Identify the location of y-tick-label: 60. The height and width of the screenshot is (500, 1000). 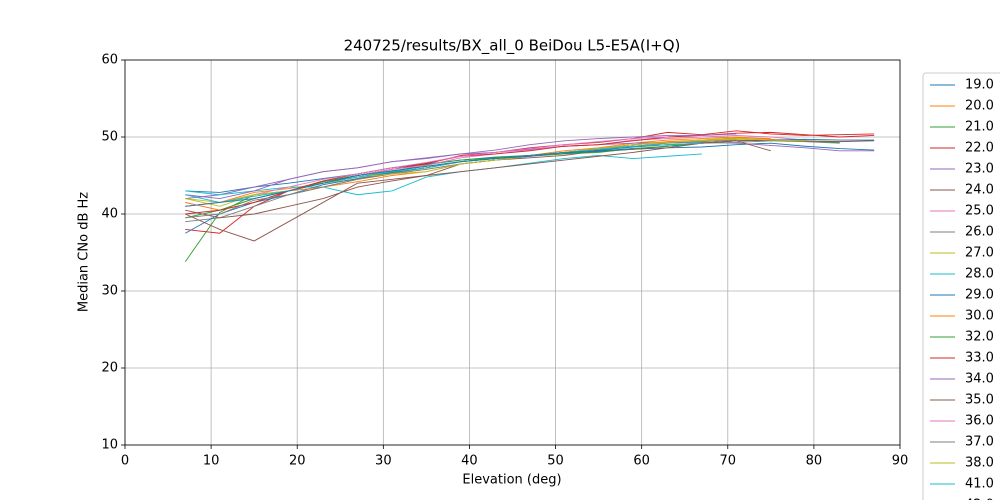
(109, 60).